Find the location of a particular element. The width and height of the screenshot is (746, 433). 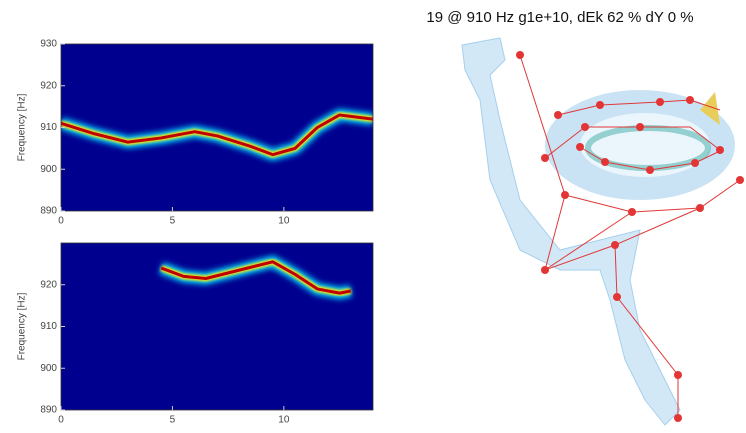

y-tick-label: 930 is located at coordinates (48, 44).